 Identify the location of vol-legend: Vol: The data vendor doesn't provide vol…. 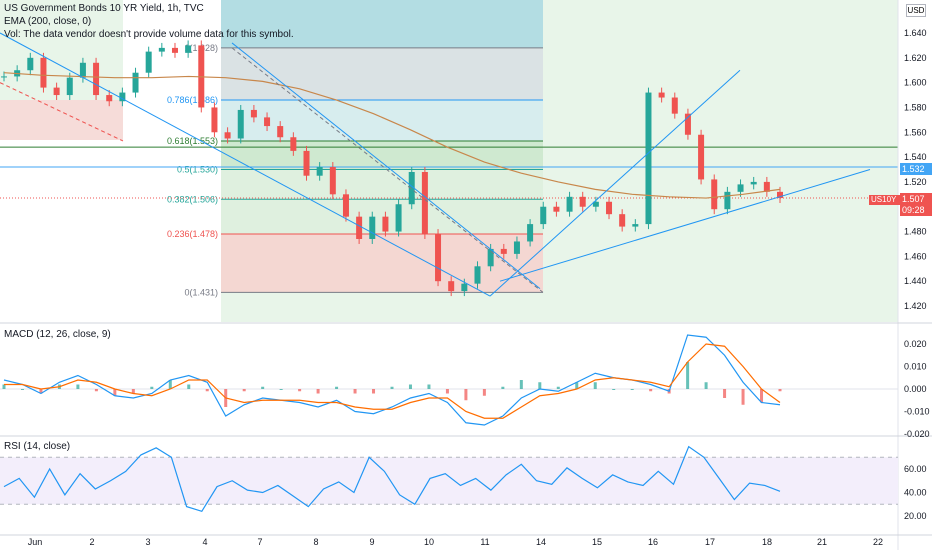
(149, 34).